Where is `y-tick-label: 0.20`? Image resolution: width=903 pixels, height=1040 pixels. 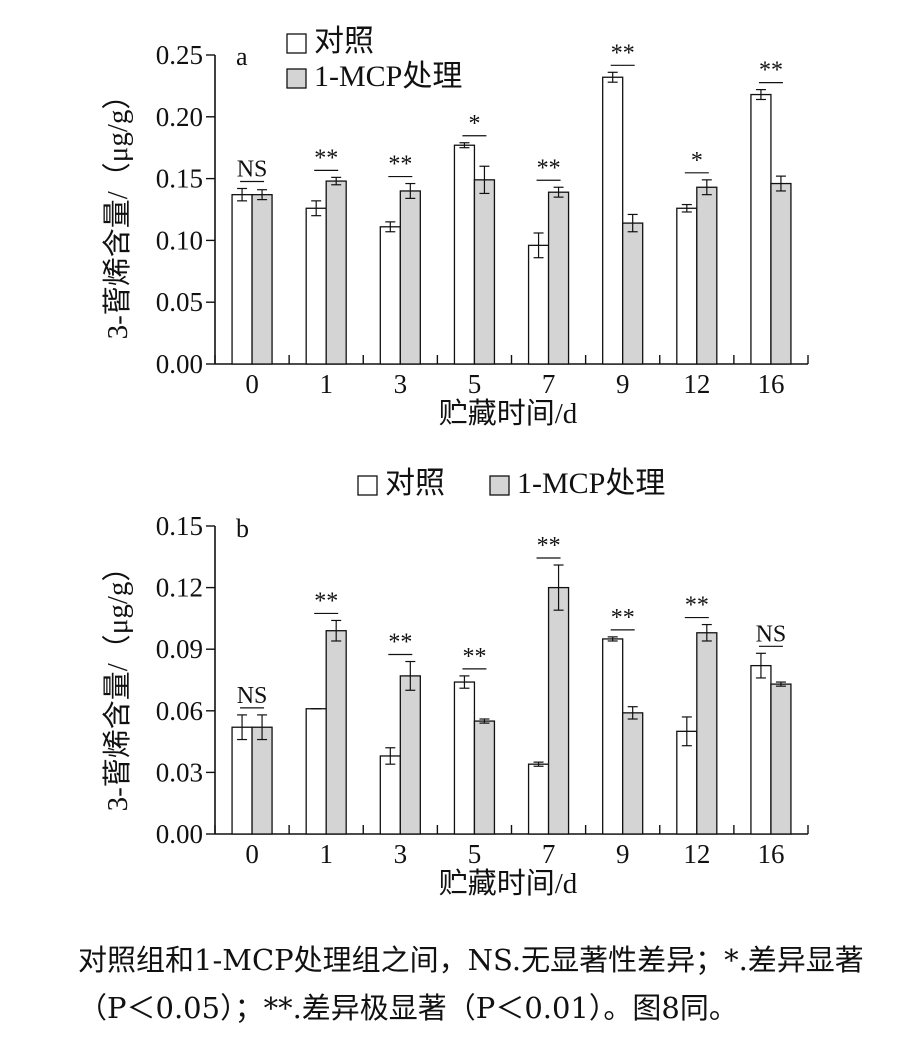 y-tick-label: 0.20 is located at coordinates (179, 117).